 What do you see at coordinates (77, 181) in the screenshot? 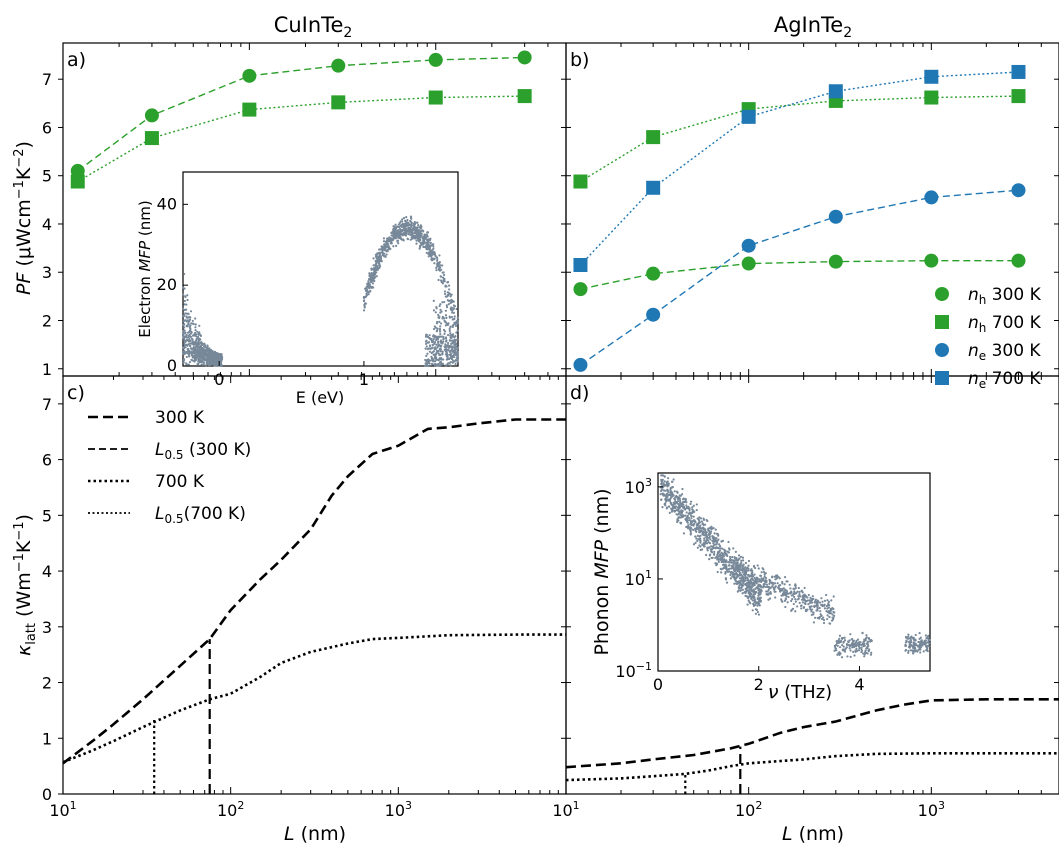
I see `marker-square-a` at bounding box center [77, 181].